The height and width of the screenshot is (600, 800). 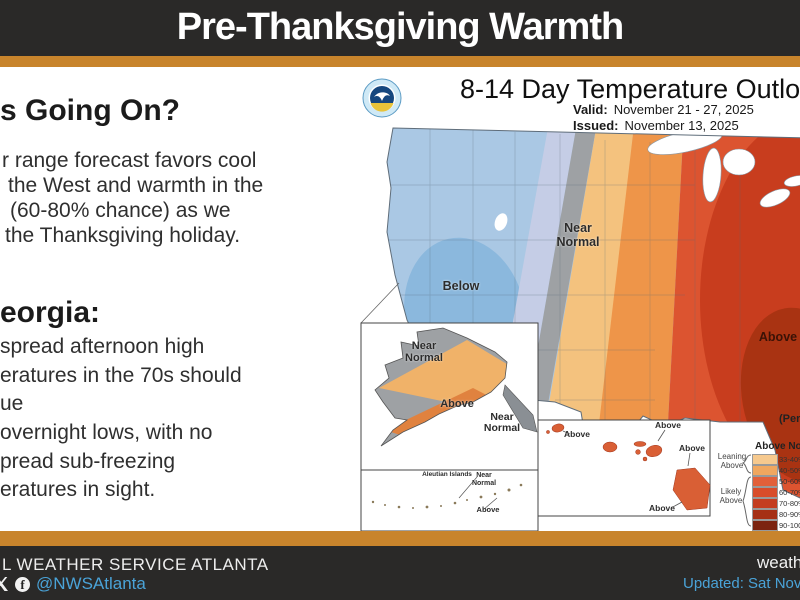 What do you see at coordinates (789, 481) in the screenshot?
I see `legend-range: 50-60%` at bounding box center [789, 481].